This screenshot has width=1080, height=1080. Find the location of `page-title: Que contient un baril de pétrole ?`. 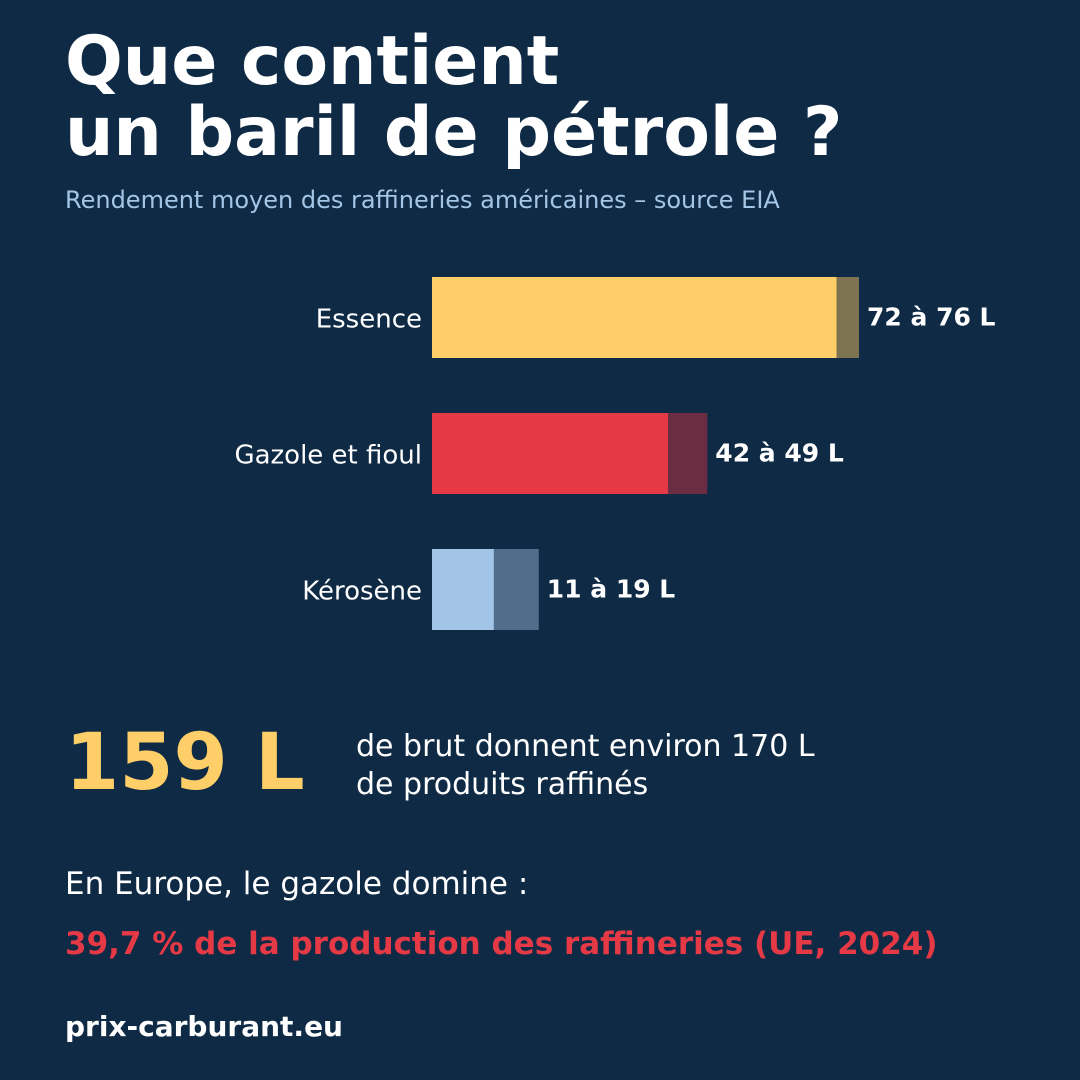

page-title: Que contient un baril de pétrole ? is located at coordinates (453, 97).